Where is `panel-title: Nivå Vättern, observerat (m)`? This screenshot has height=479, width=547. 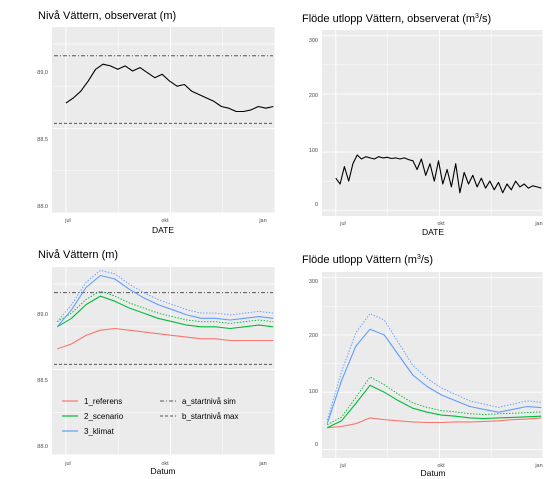 panel-title: Nivå Vättern, observerat (m) is located at coordinates (107, 16).